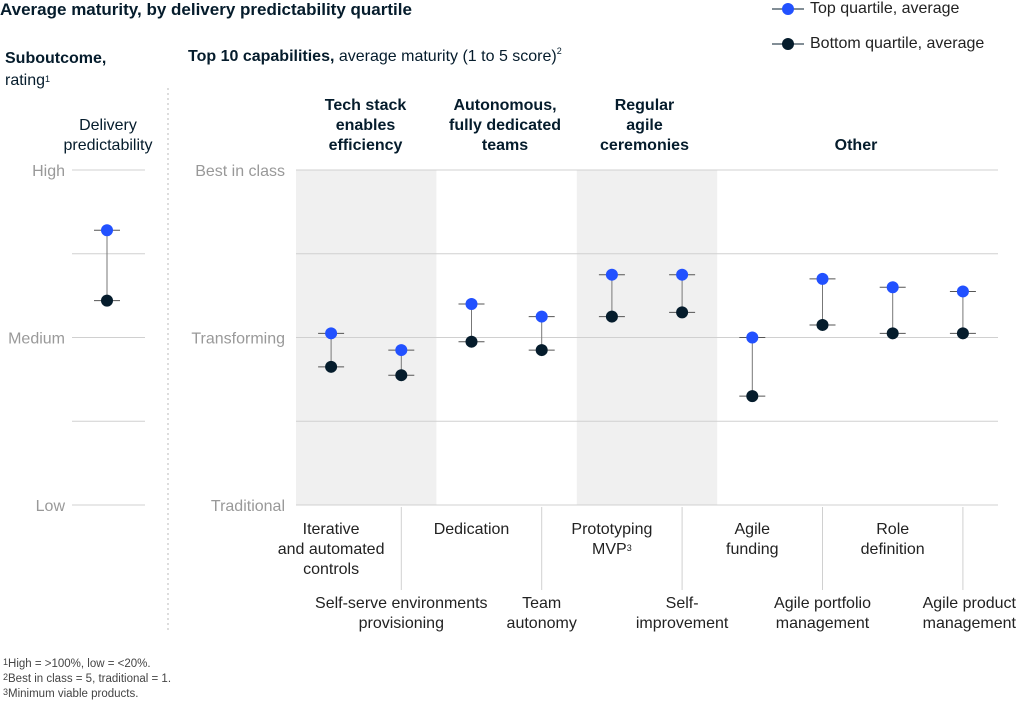  I want to click on group-label-line: Other, so click(856, 145).